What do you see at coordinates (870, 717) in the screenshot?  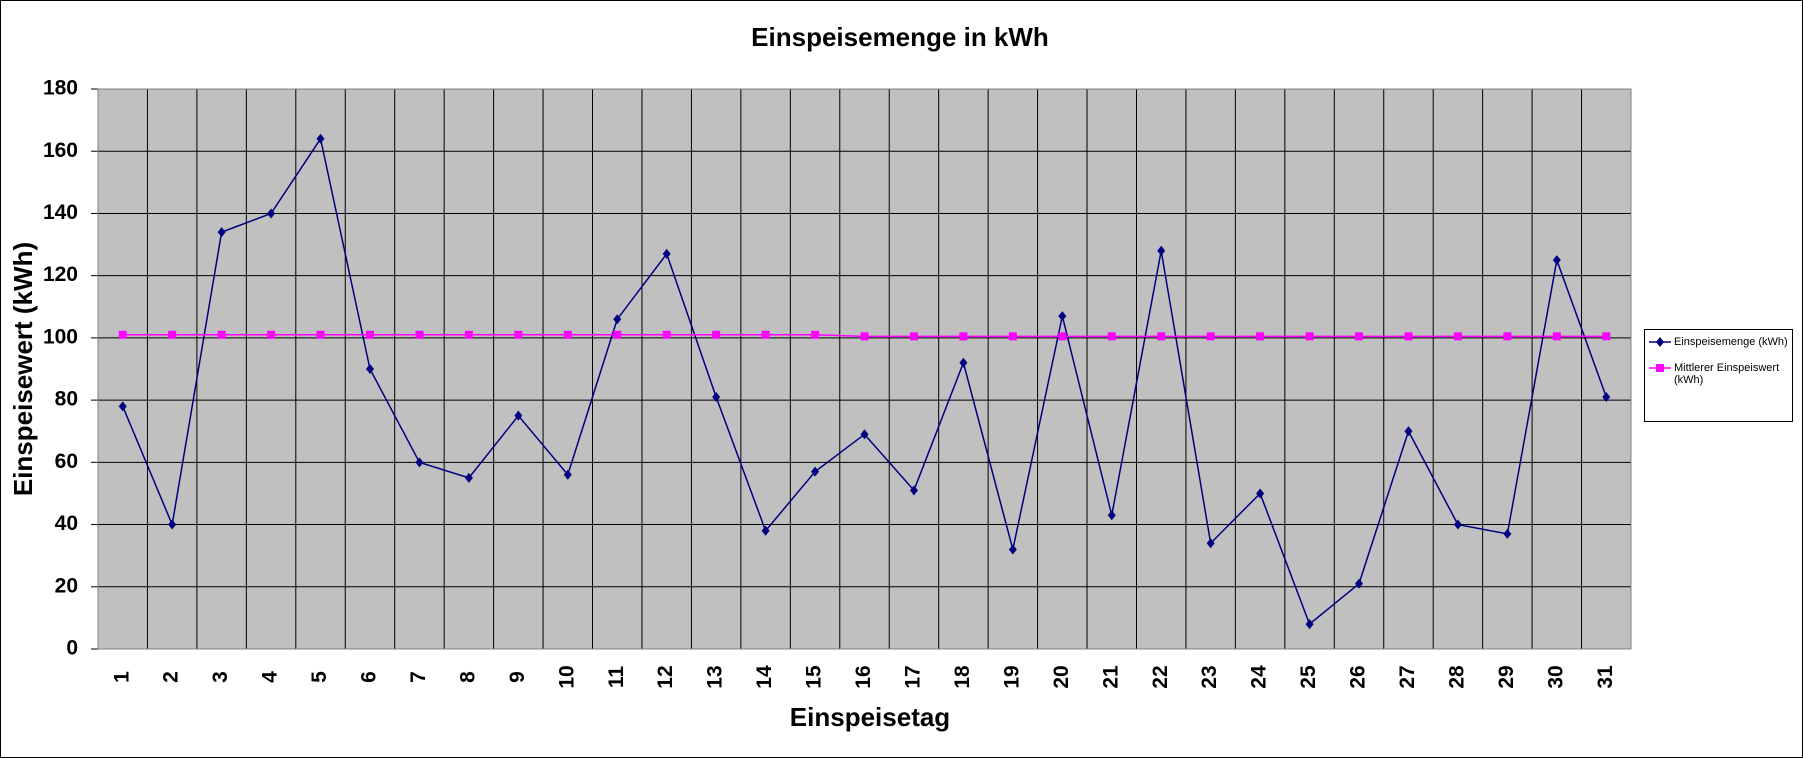 I see `x-axis-title: Einspeisetag` at bounding box center [870, 717].